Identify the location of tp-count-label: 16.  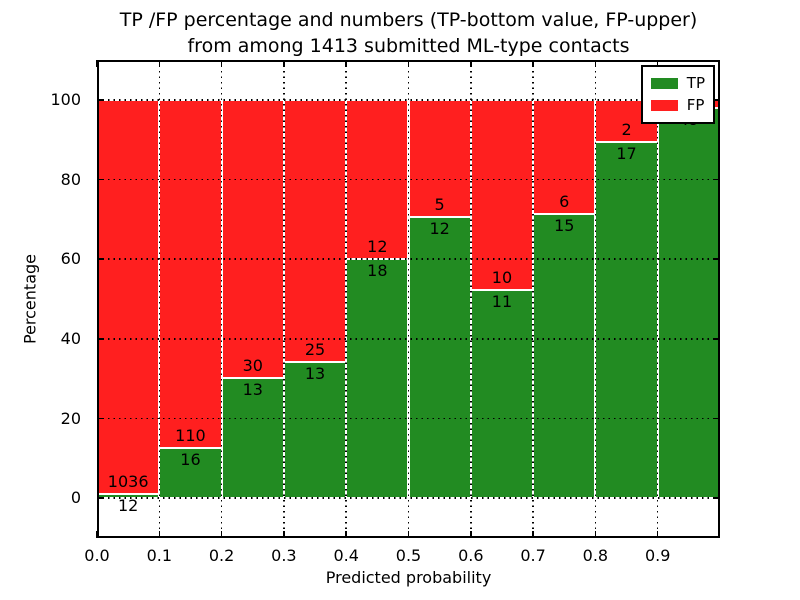
(190, 459).